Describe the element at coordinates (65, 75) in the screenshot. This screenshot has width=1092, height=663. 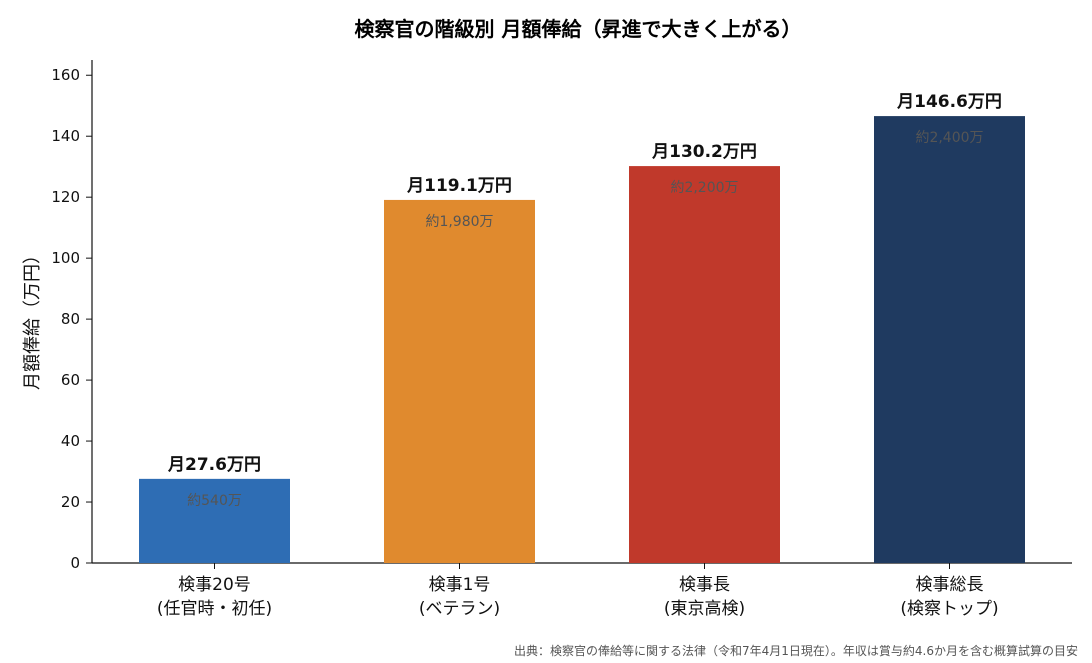
I see `y-tick-label: 160` at that location.